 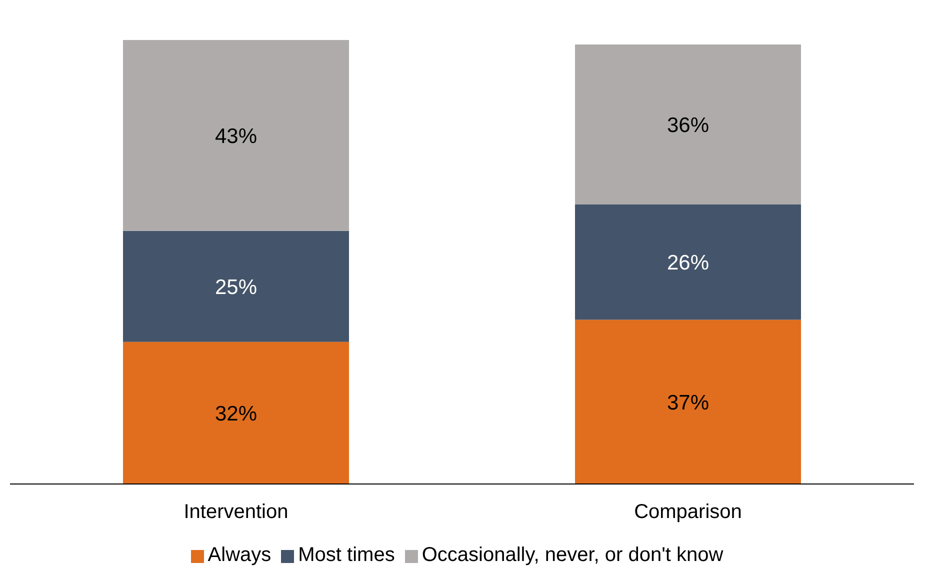 I want to click on data-label: 36%, so click(x=688, y=125).